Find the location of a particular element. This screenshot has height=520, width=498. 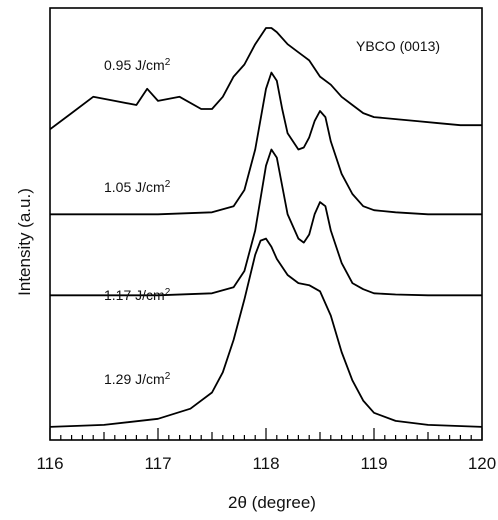

x-axis-ticks is located at coordinates (266, 434).